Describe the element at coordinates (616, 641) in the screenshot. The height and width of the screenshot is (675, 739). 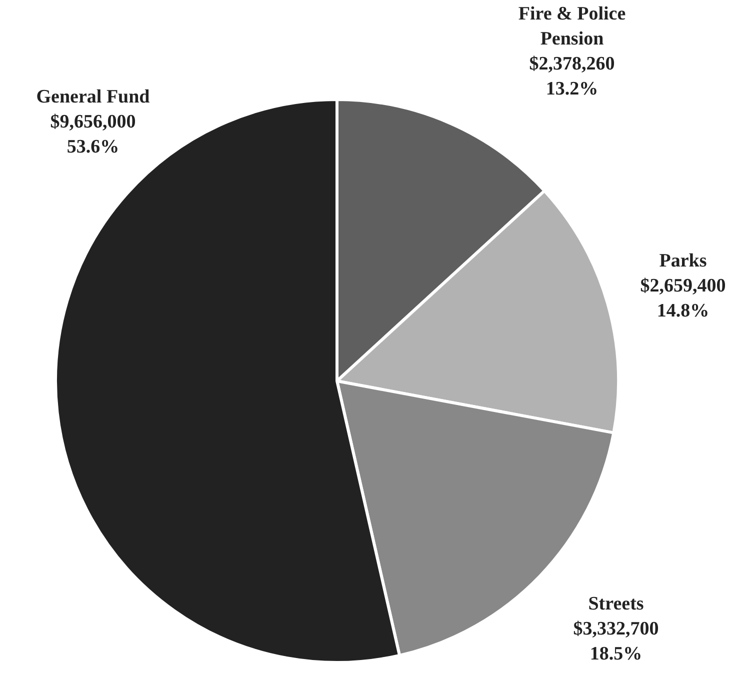
I see `data-label: $3,332,700 18.5%` at that location.